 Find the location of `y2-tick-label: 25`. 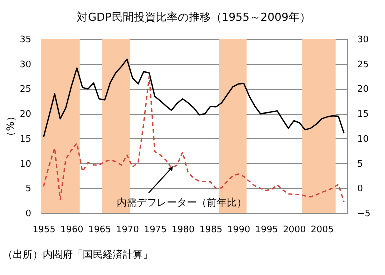

y2-tick-label: 25 is located at coordinates (363, 65).